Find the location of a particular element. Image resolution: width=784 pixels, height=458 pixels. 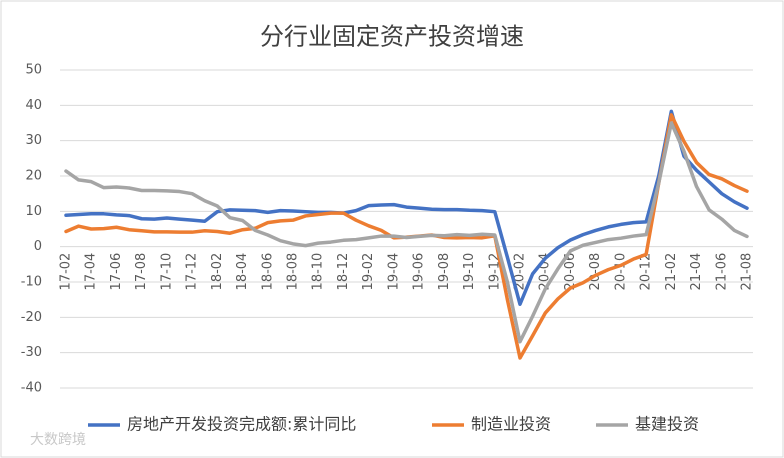

y-tick-label: 50 is located at coordinates (33, 70).